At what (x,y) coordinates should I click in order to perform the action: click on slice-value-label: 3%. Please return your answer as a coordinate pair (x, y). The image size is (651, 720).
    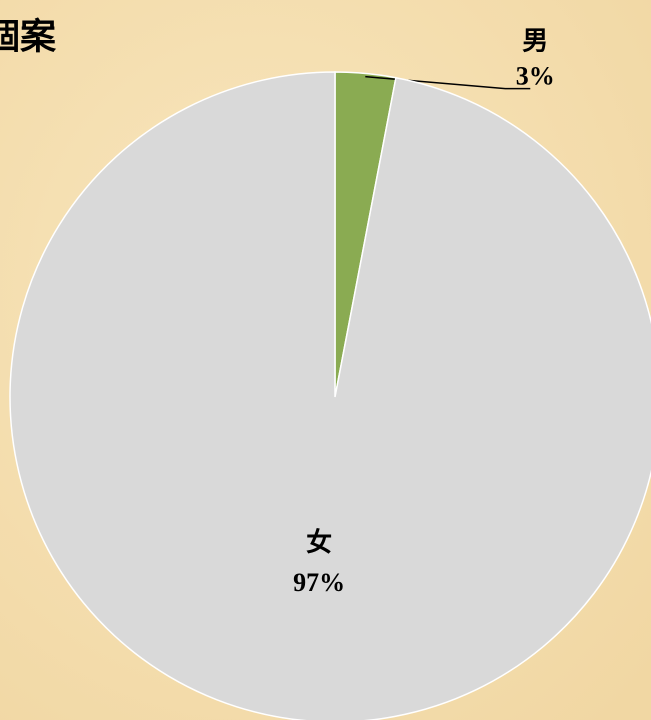
    Looking at the image, I should click on (535, 76).